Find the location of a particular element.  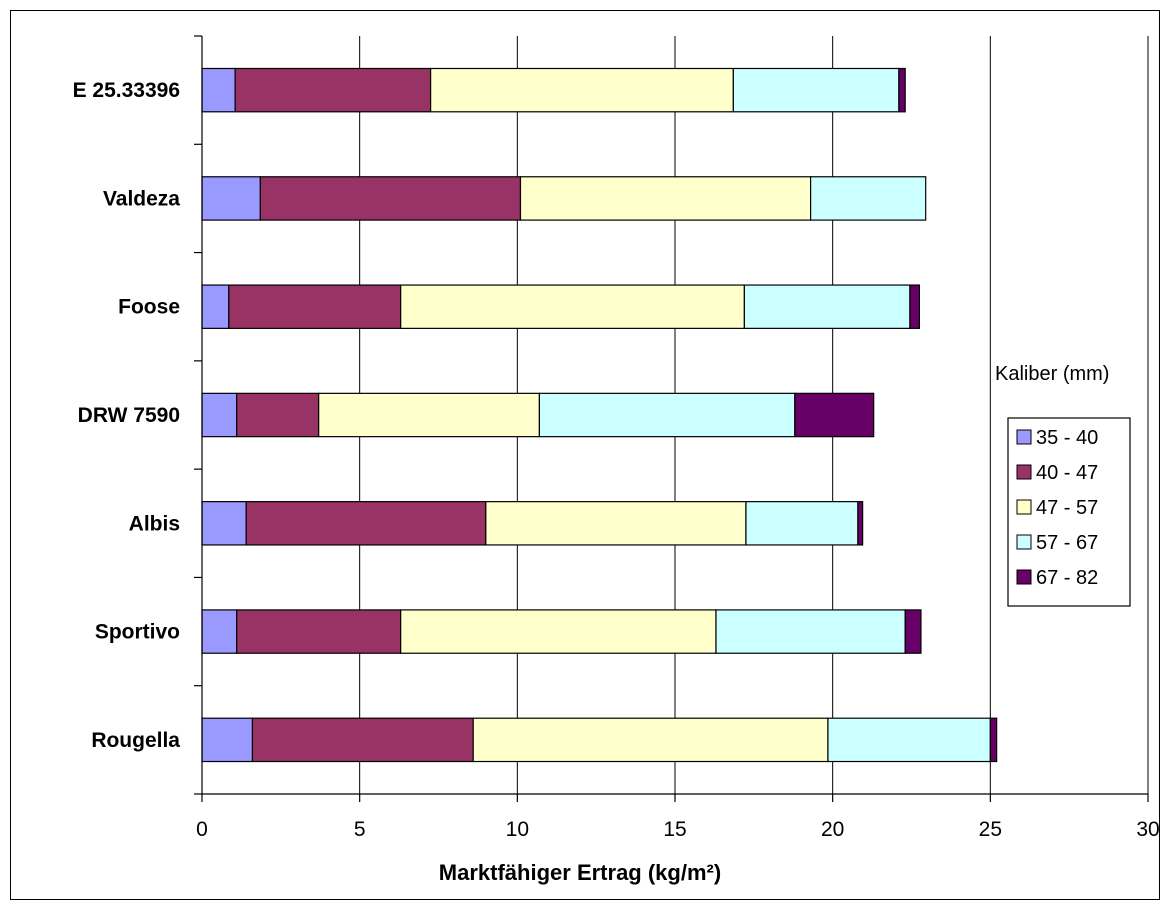

x-tick-label: 20 is located at coordinates (832, 829).